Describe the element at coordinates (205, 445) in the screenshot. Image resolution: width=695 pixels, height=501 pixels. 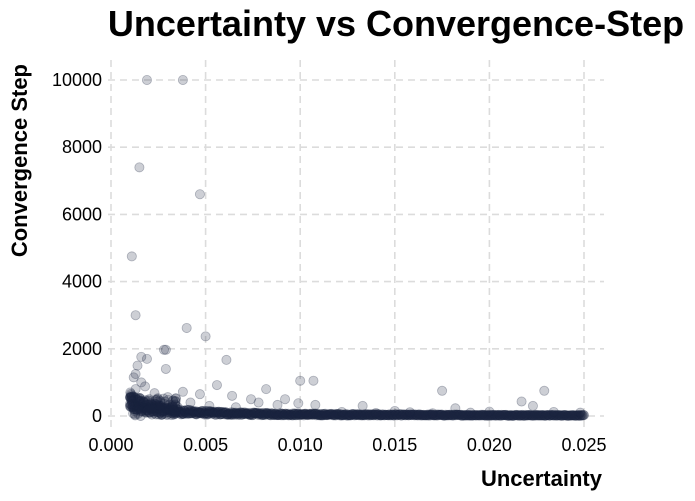
I see `x-tick-label: 0.005` at that location.